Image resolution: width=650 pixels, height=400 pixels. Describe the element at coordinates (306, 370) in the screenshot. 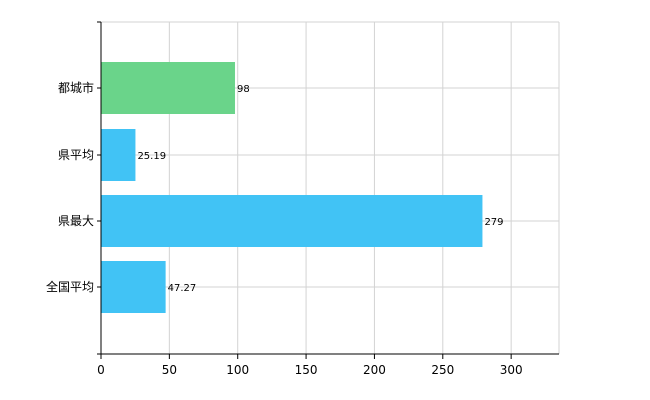

I see `x-tick-label: 150` at that location.